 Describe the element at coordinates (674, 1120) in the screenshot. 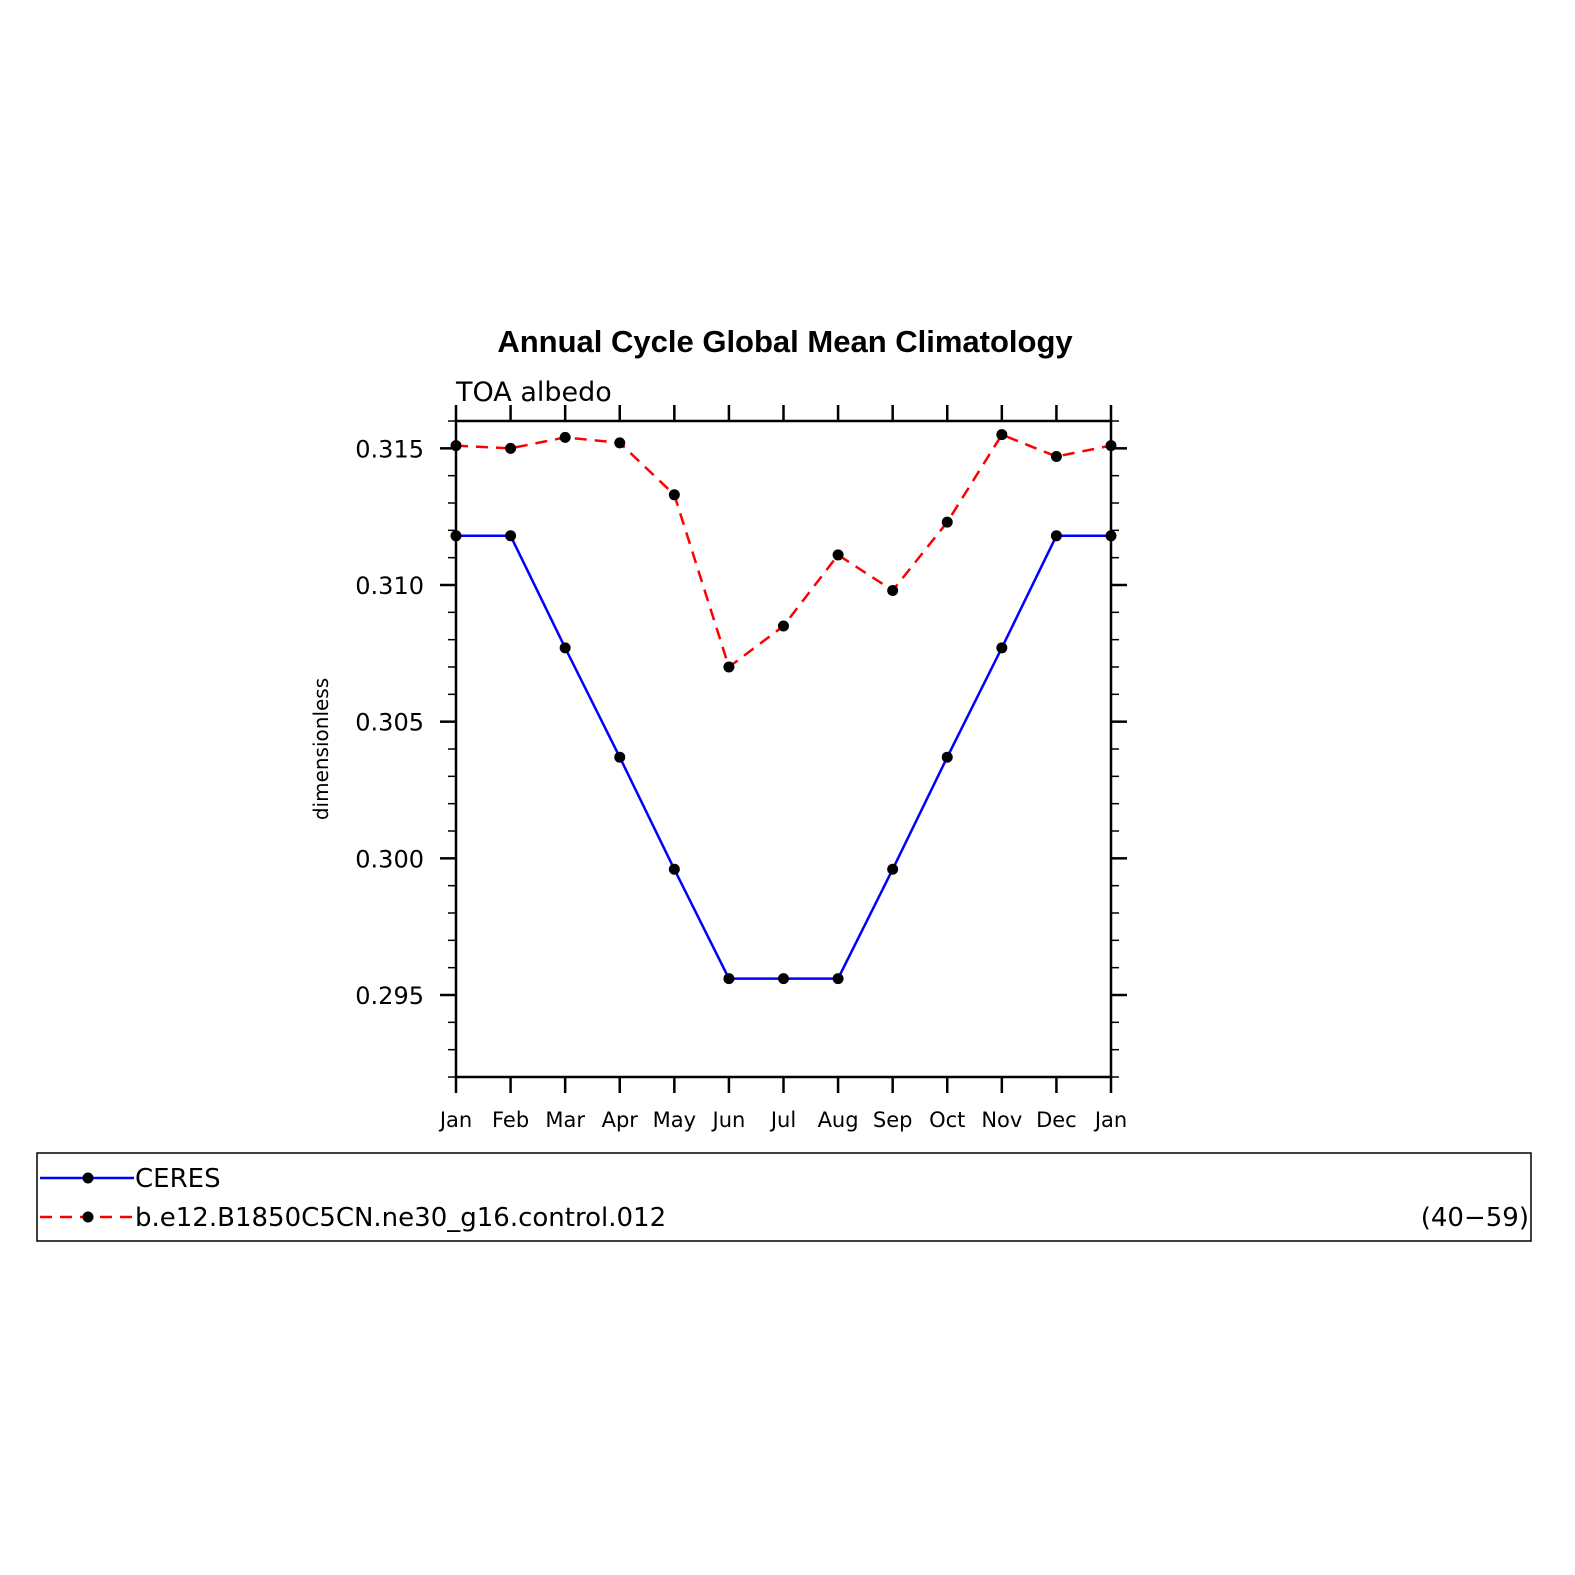

I see `x-tick-label: May` at that location.